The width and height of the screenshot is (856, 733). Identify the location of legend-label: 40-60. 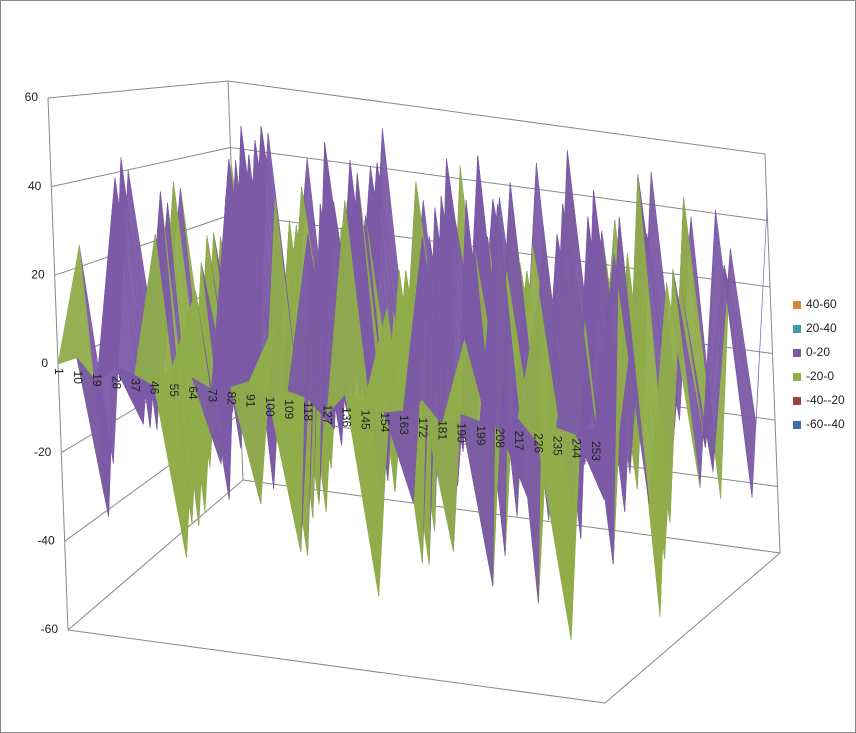
(821, 304).